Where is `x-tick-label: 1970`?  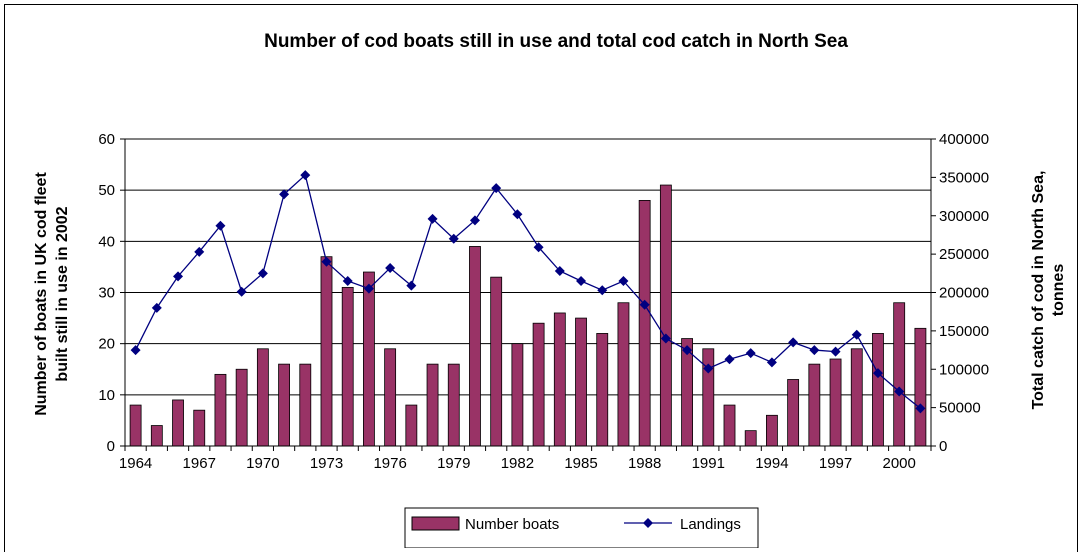
x-tick-label: 1970 is located at coordinates (262, 463).